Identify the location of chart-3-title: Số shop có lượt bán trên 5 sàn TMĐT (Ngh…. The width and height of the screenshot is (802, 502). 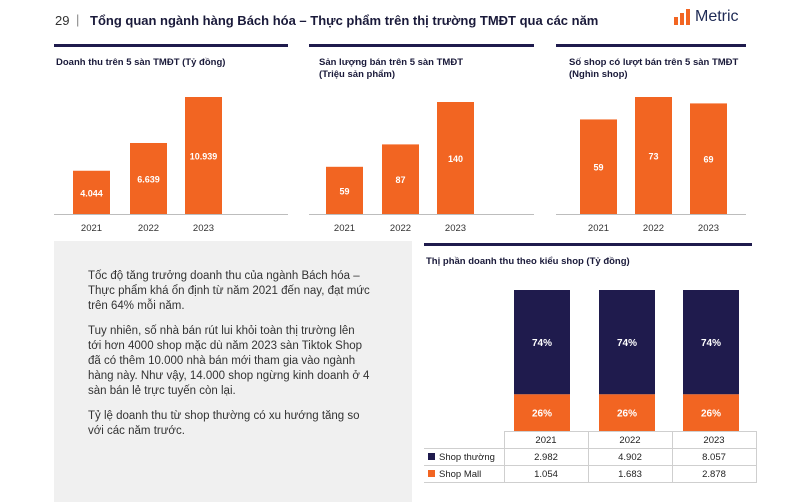
(653, 69).